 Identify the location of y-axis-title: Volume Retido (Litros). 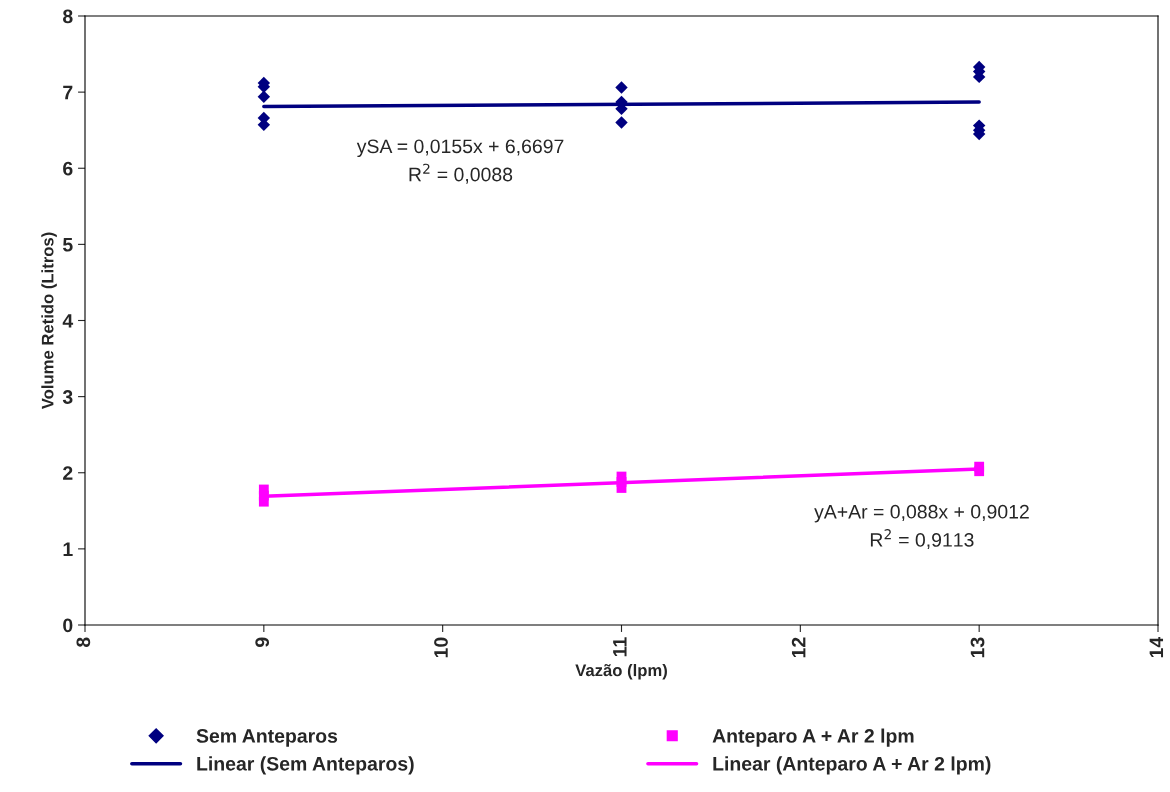
(49, 321).